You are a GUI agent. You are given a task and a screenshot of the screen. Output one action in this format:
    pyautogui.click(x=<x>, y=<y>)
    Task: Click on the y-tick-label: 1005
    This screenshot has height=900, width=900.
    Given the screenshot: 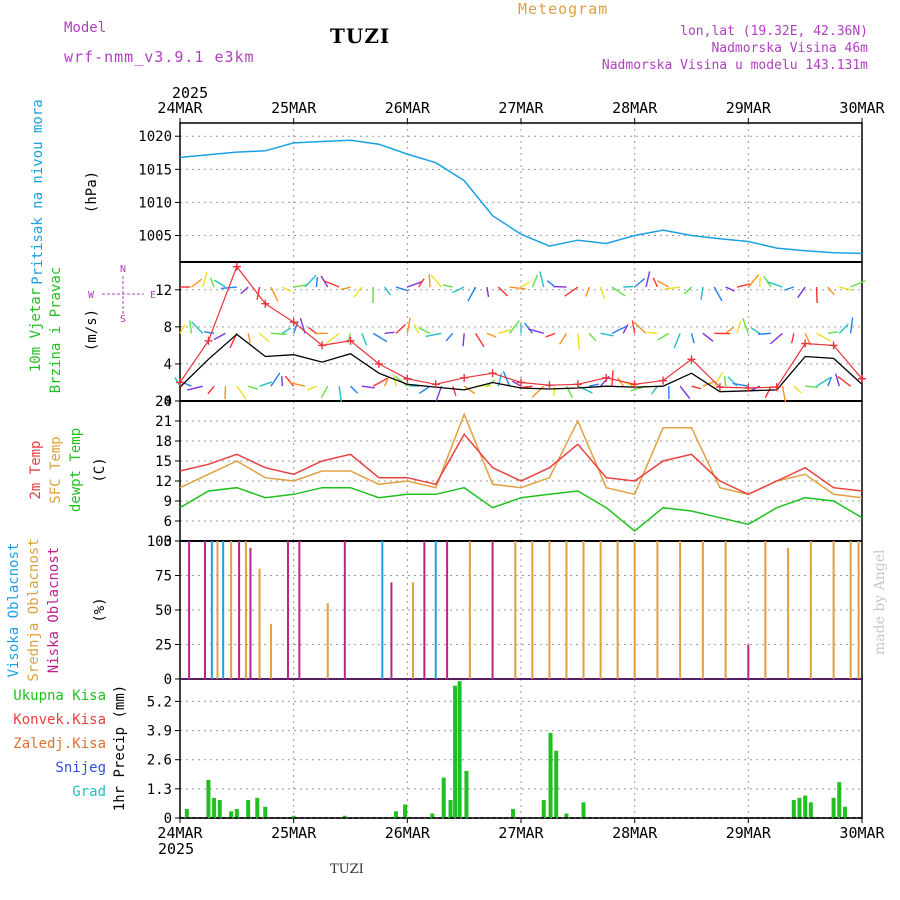 What is the action you would take?
    pyautogui.click(x=155, y=237)
    